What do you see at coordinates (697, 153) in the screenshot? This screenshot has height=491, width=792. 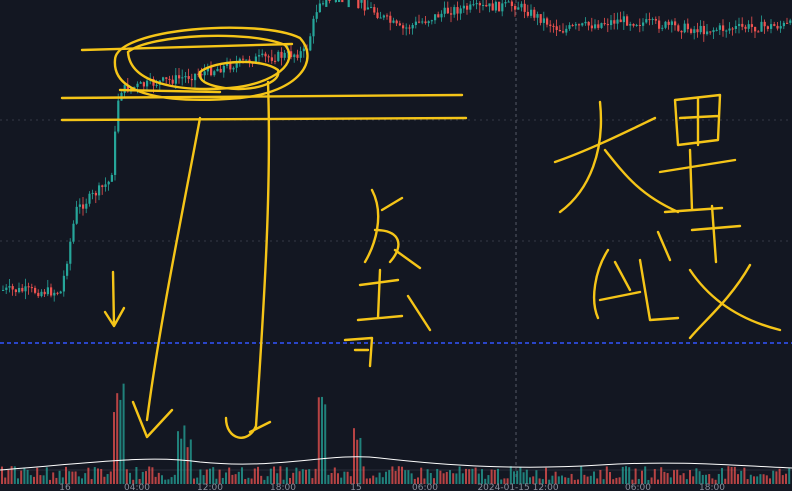 I see `handwritten-quantity` at bounding box center [697, 153].